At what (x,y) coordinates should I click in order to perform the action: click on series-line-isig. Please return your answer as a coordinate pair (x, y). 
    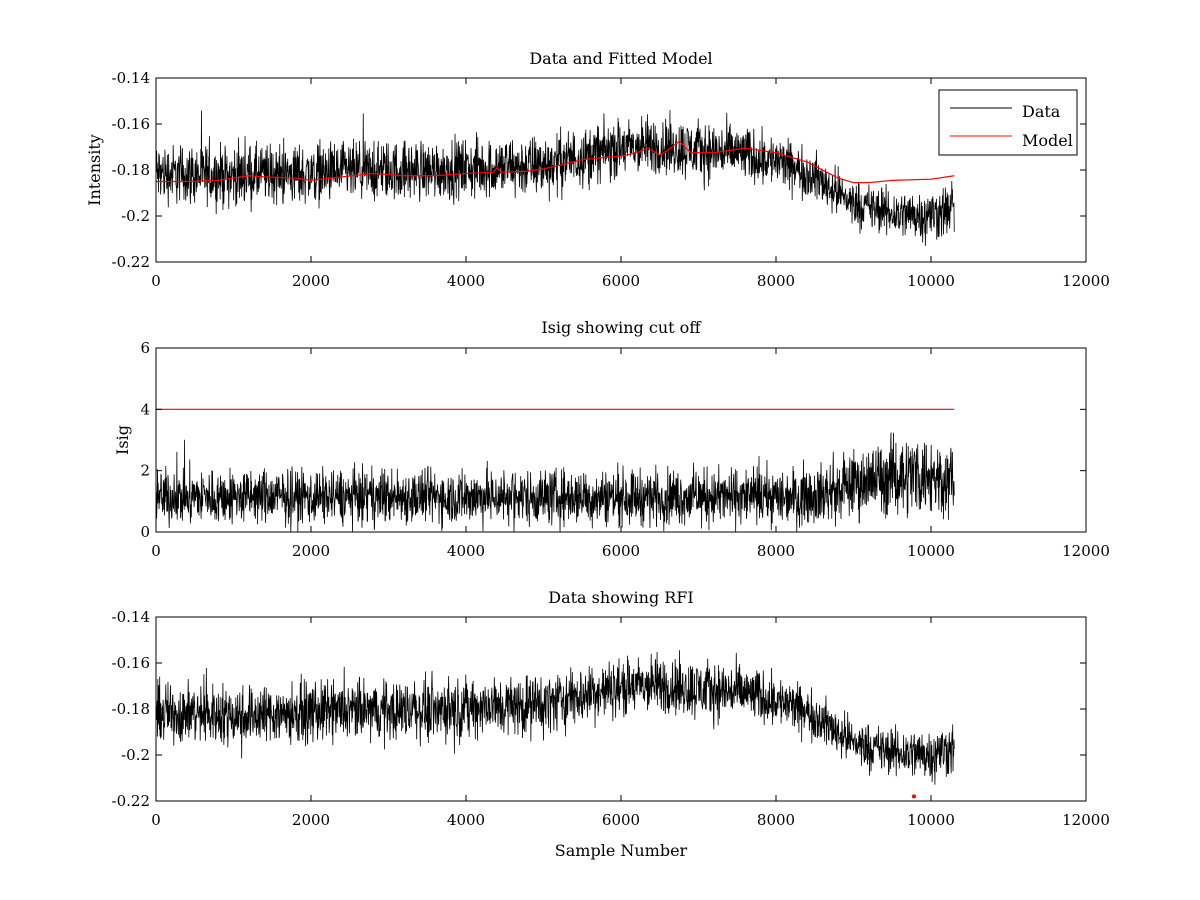
    Looking at the image, I should click on (555, 482).